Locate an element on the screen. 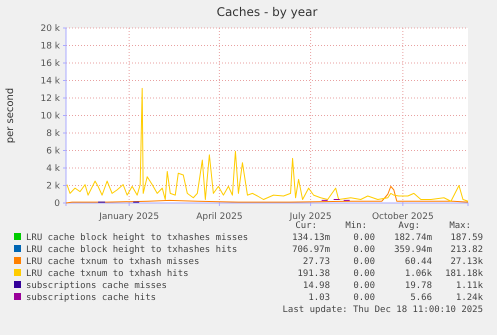  legend-label: LRU cache txnum to txhash hits is located at coordinates (107, 274).